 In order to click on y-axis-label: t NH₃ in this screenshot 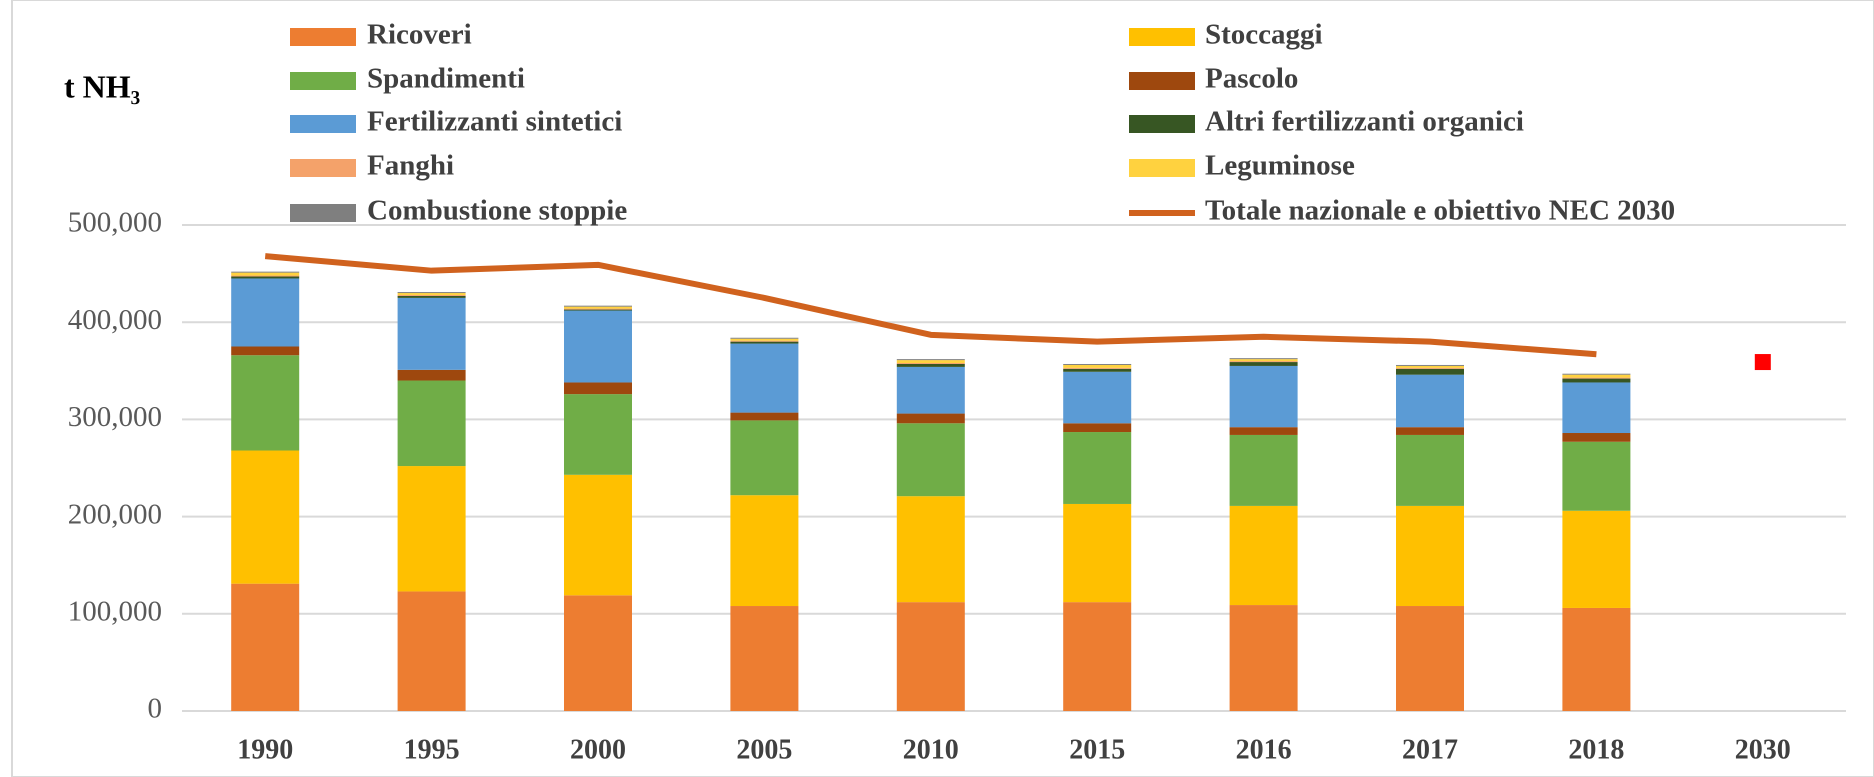, I will do `click(102, 86)`.